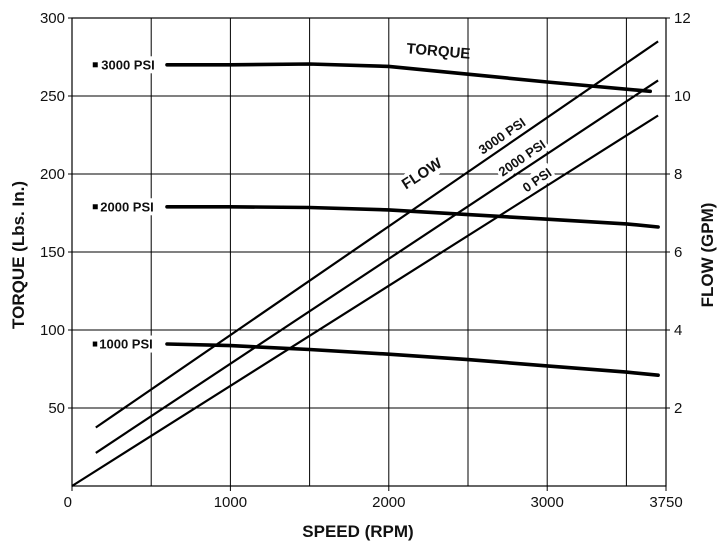 The image size is (718, 546). I want to click on x-tick-label: 1000, so click(230, 502).